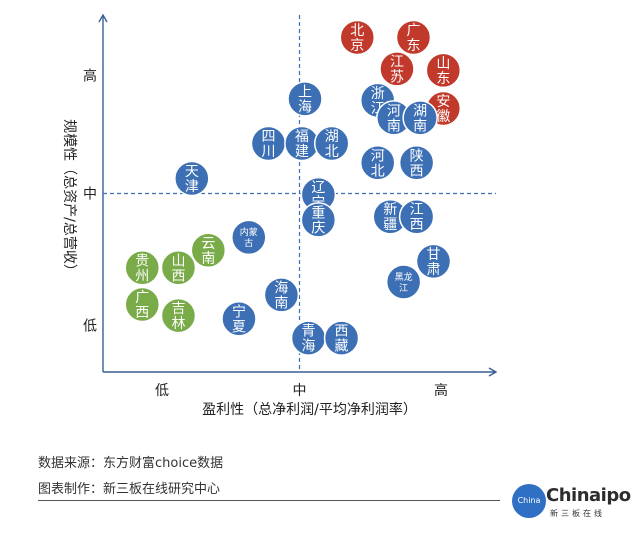 The height and width of the screenshot is (552, 640). Describe the element at coordinates (90, 195) in the screenshot. I see `y-tick-label: 中` at that location.